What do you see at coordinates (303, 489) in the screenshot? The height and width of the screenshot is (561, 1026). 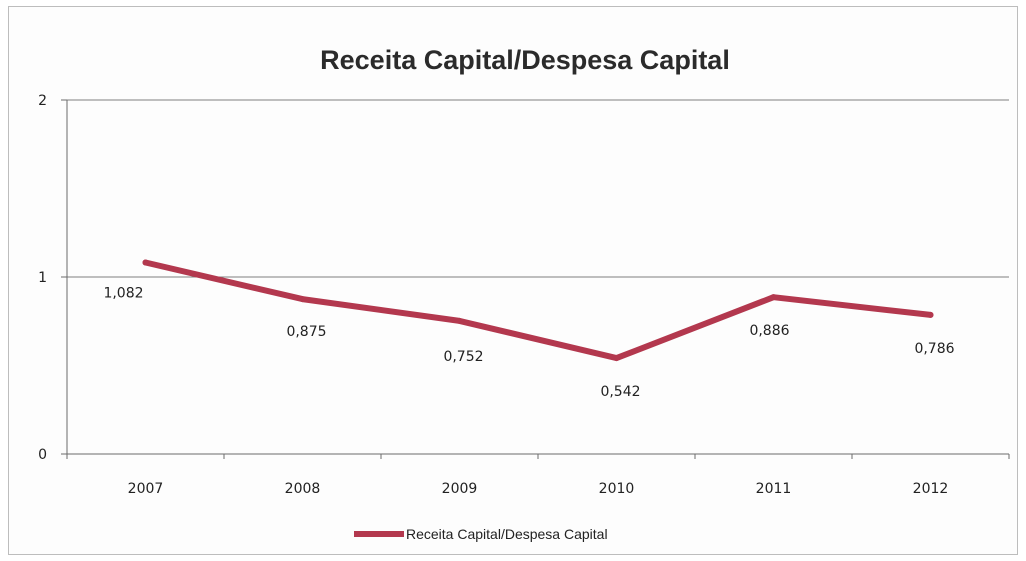 I see `x-tick-label: 2008` at bounding box center [303, 489].